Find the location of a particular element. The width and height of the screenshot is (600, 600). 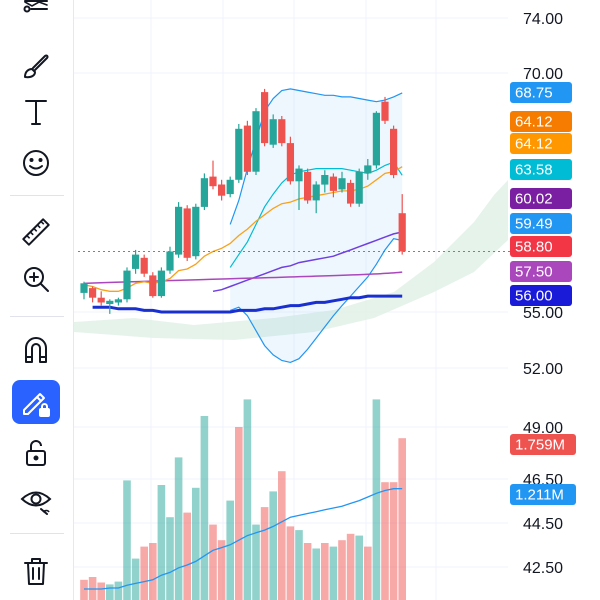

eye-tool-button is located at coordinates (36, 500).